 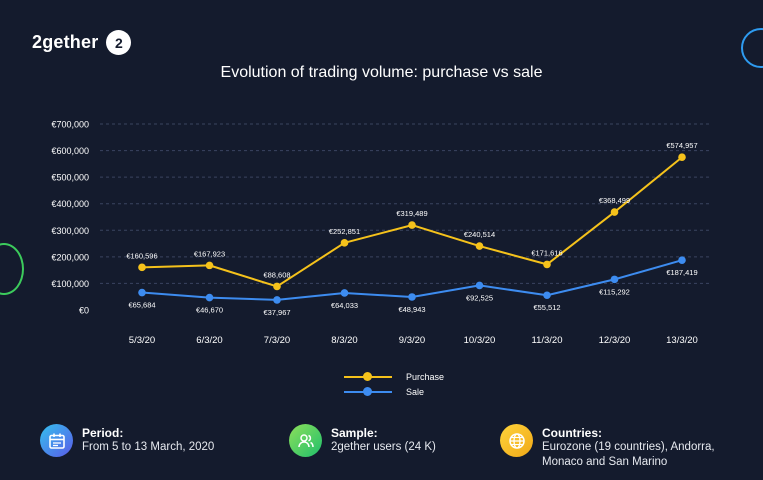 What do you see at coordinates (344, 305) in the screenshot?
I see `data-label: €64,033` at bounding box center [344, 305].